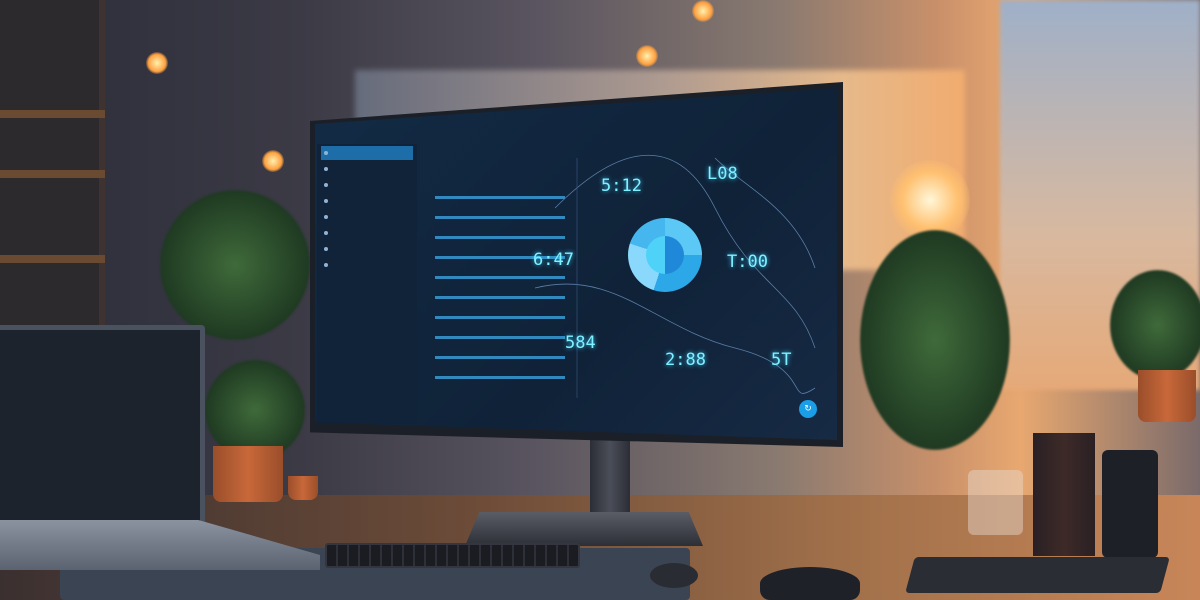  I want to click on metric-value: L08, so click(722, 174).